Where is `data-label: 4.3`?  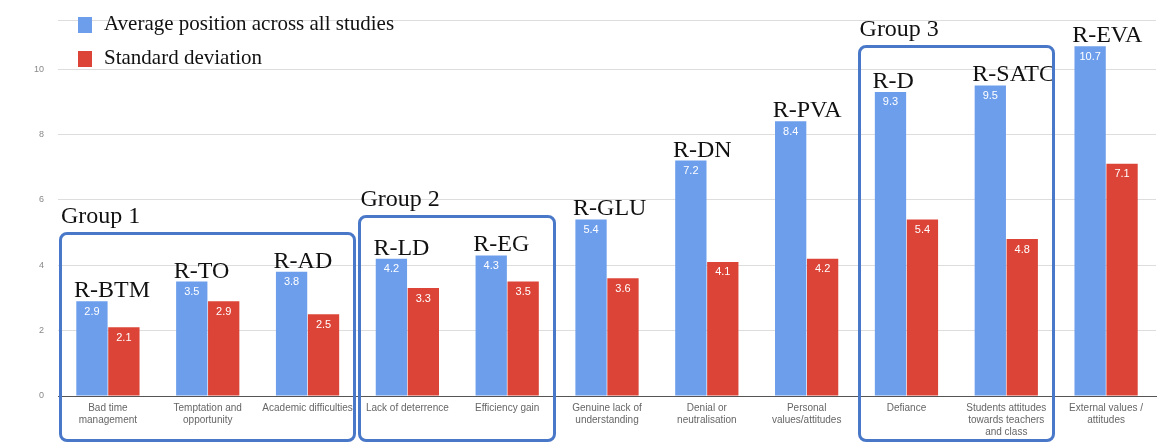 data-label: 4.3 is located at coordinates (491, 264).